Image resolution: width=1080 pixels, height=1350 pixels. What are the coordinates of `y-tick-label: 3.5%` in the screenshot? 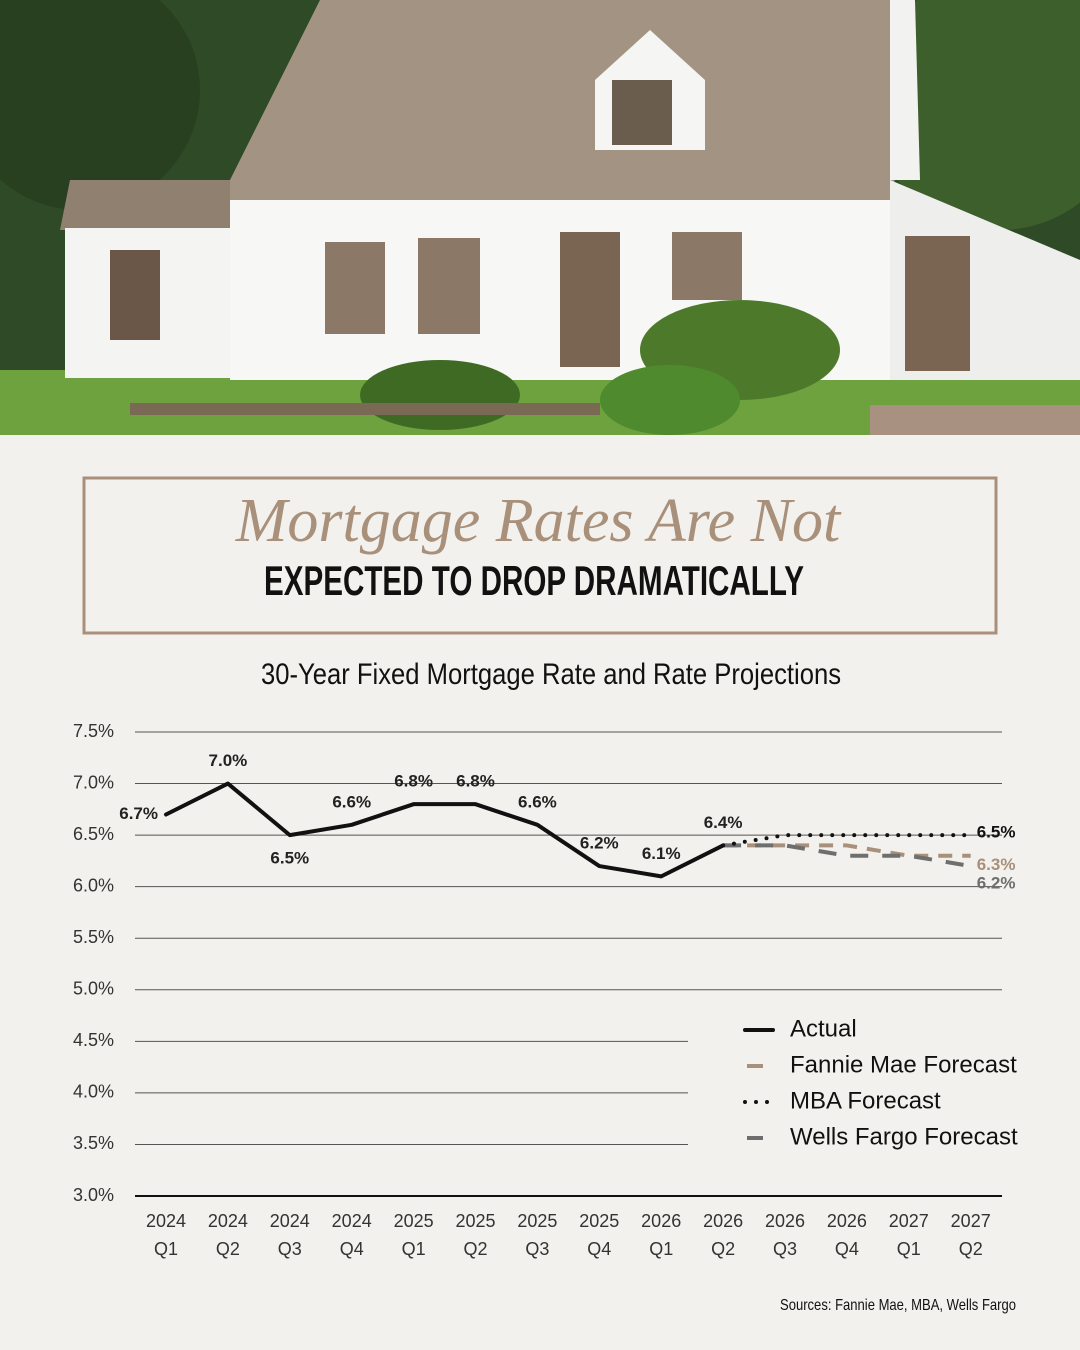 It's located at (93, 1143).